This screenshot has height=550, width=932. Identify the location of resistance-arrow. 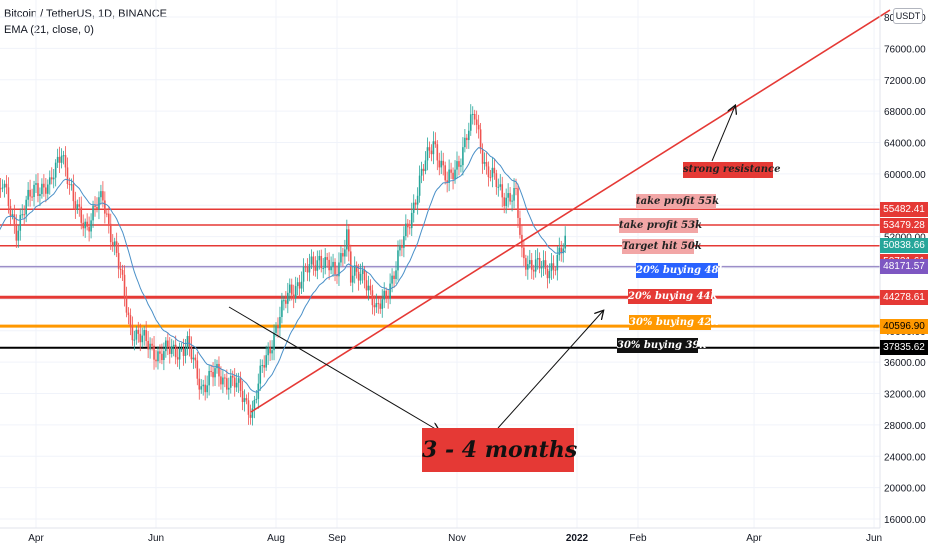
(723, 134).